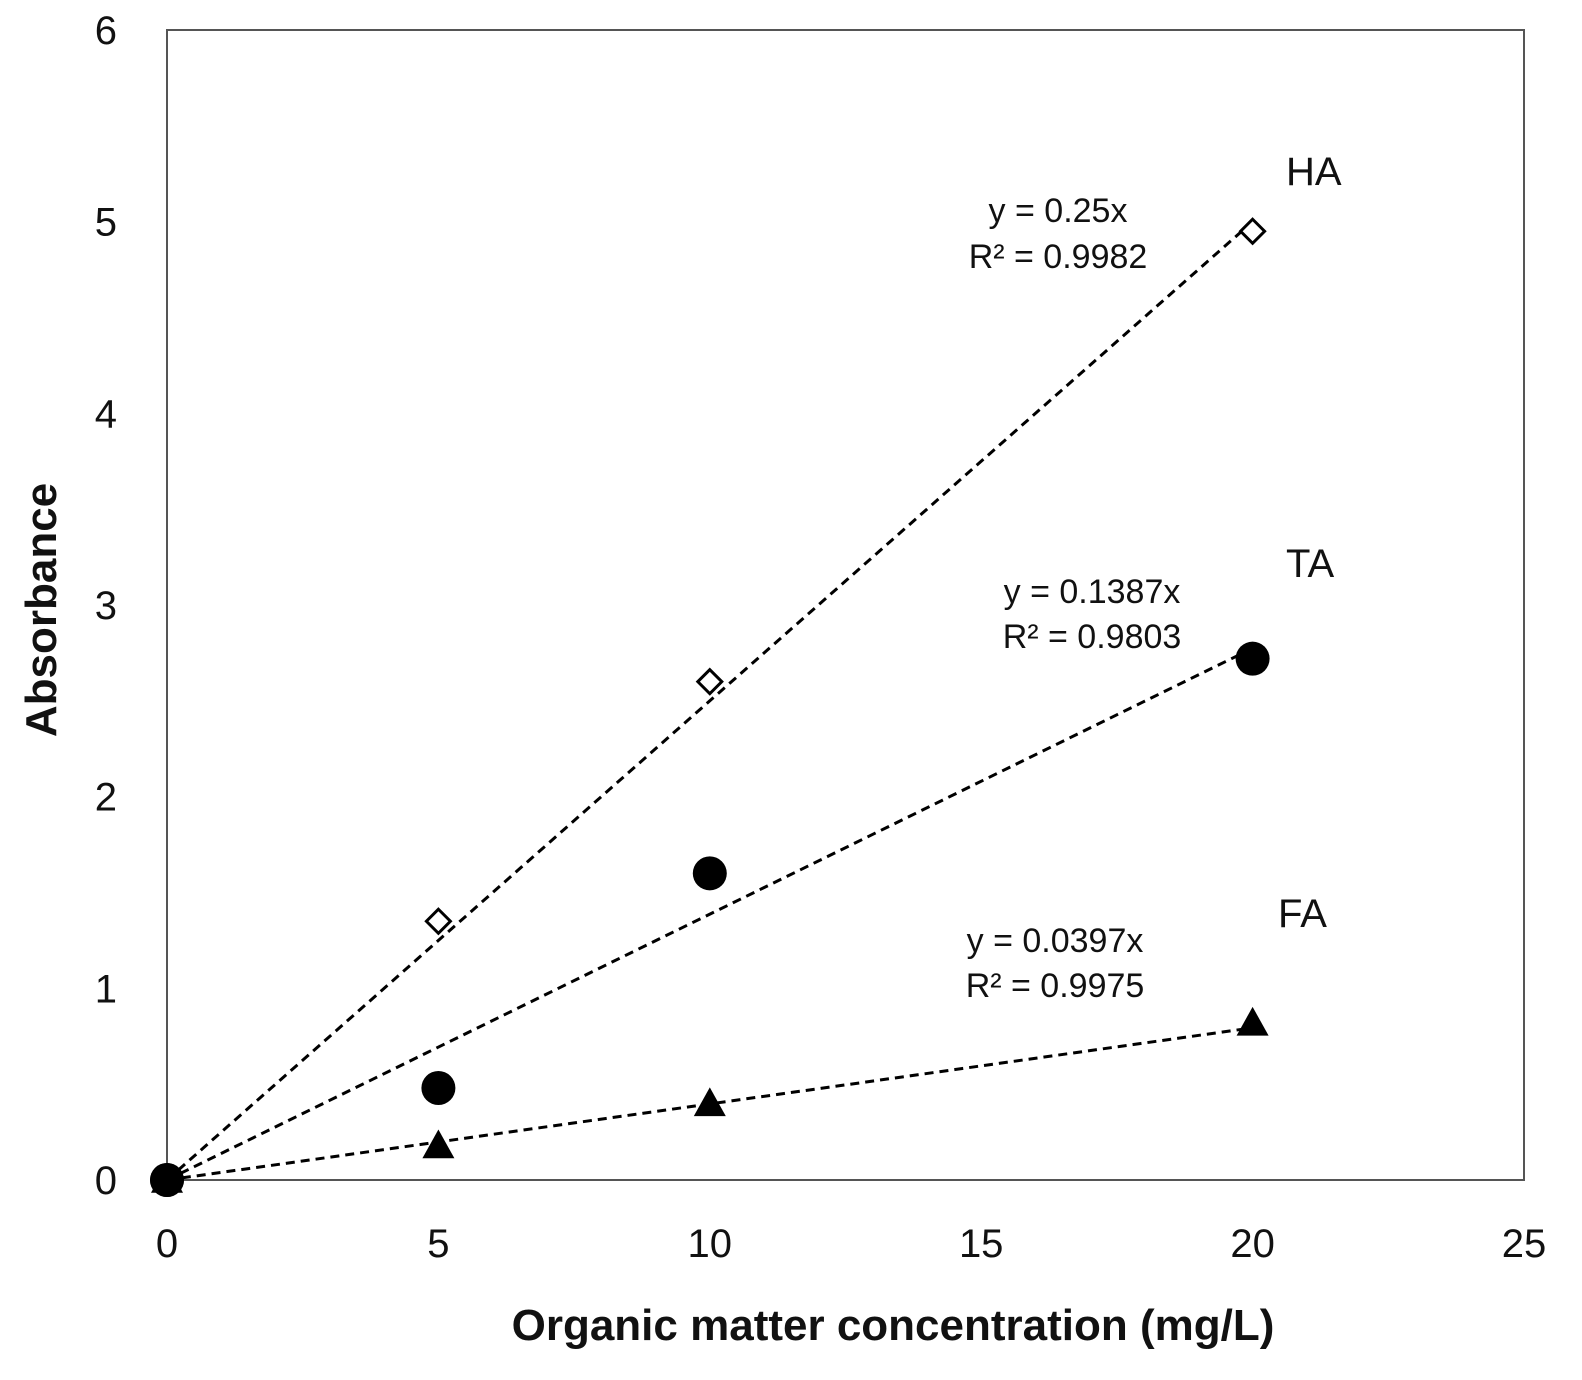 Image resolution: width=1582 pixels, height=1380 pixels. Describe the element at coordinates (1092, 592) in the screenshot. I see `equation-ta: y = 0.1387x` at that location.